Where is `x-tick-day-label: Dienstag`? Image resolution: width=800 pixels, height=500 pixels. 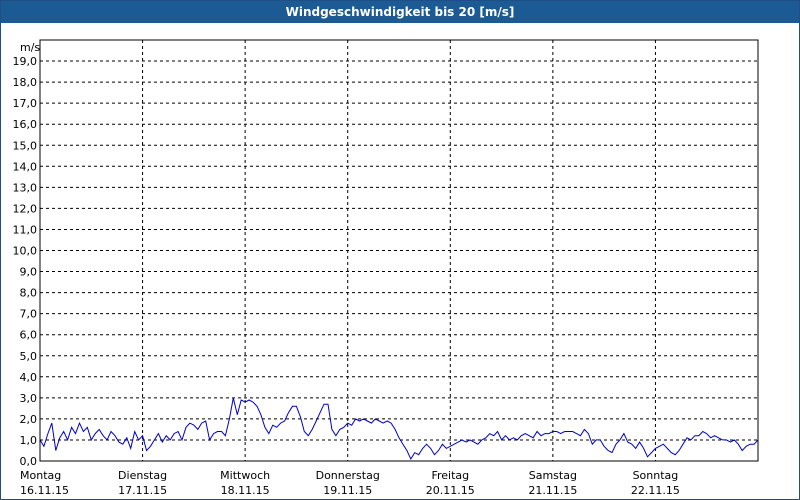 x-tick-day-label: Dienstag is located at coordinates (142, 475).